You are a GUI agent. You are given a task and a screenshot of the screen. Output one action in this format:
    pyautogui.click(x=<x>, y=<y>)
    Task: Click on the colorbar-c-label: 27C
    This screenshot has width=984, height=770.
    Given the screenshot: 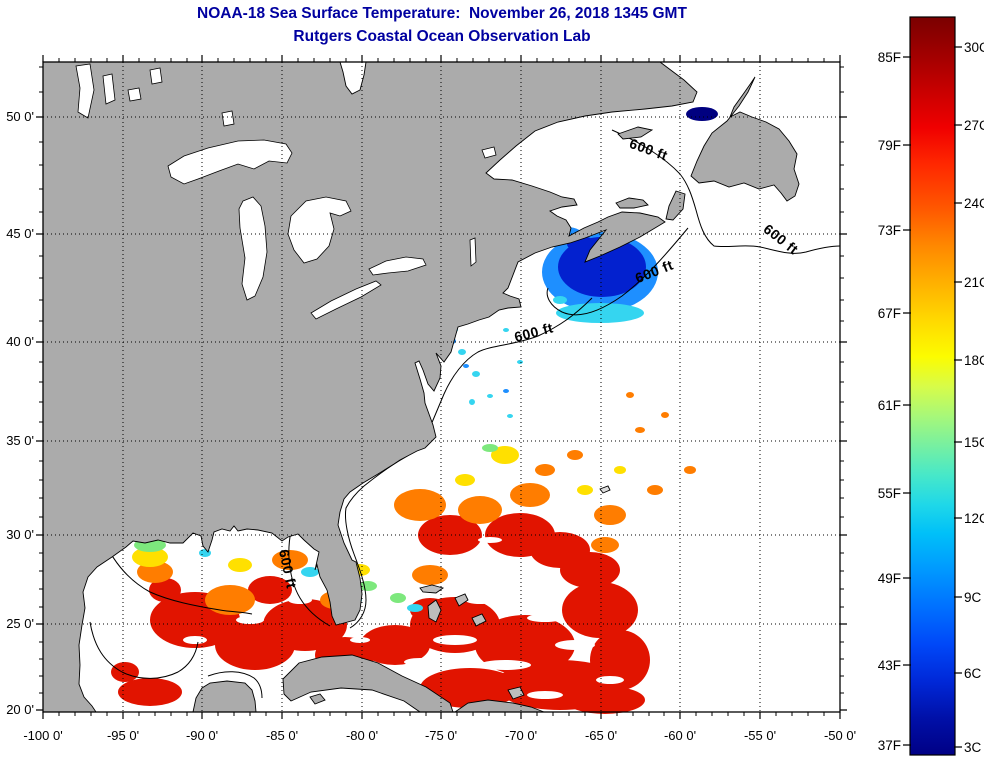 What is the action you would take?
    pyautogui.click(x=974, y=125)
    